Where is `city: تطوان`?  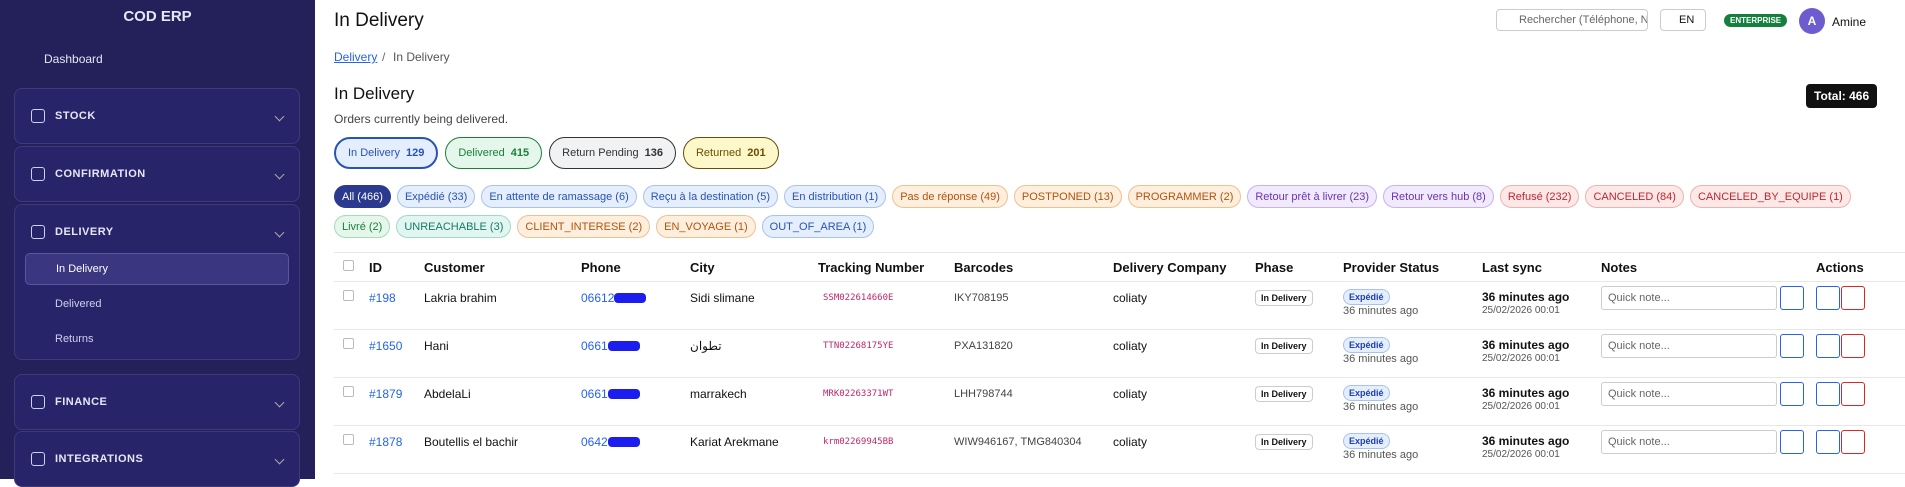 city: تطوان is located at coordinates (706, 346).